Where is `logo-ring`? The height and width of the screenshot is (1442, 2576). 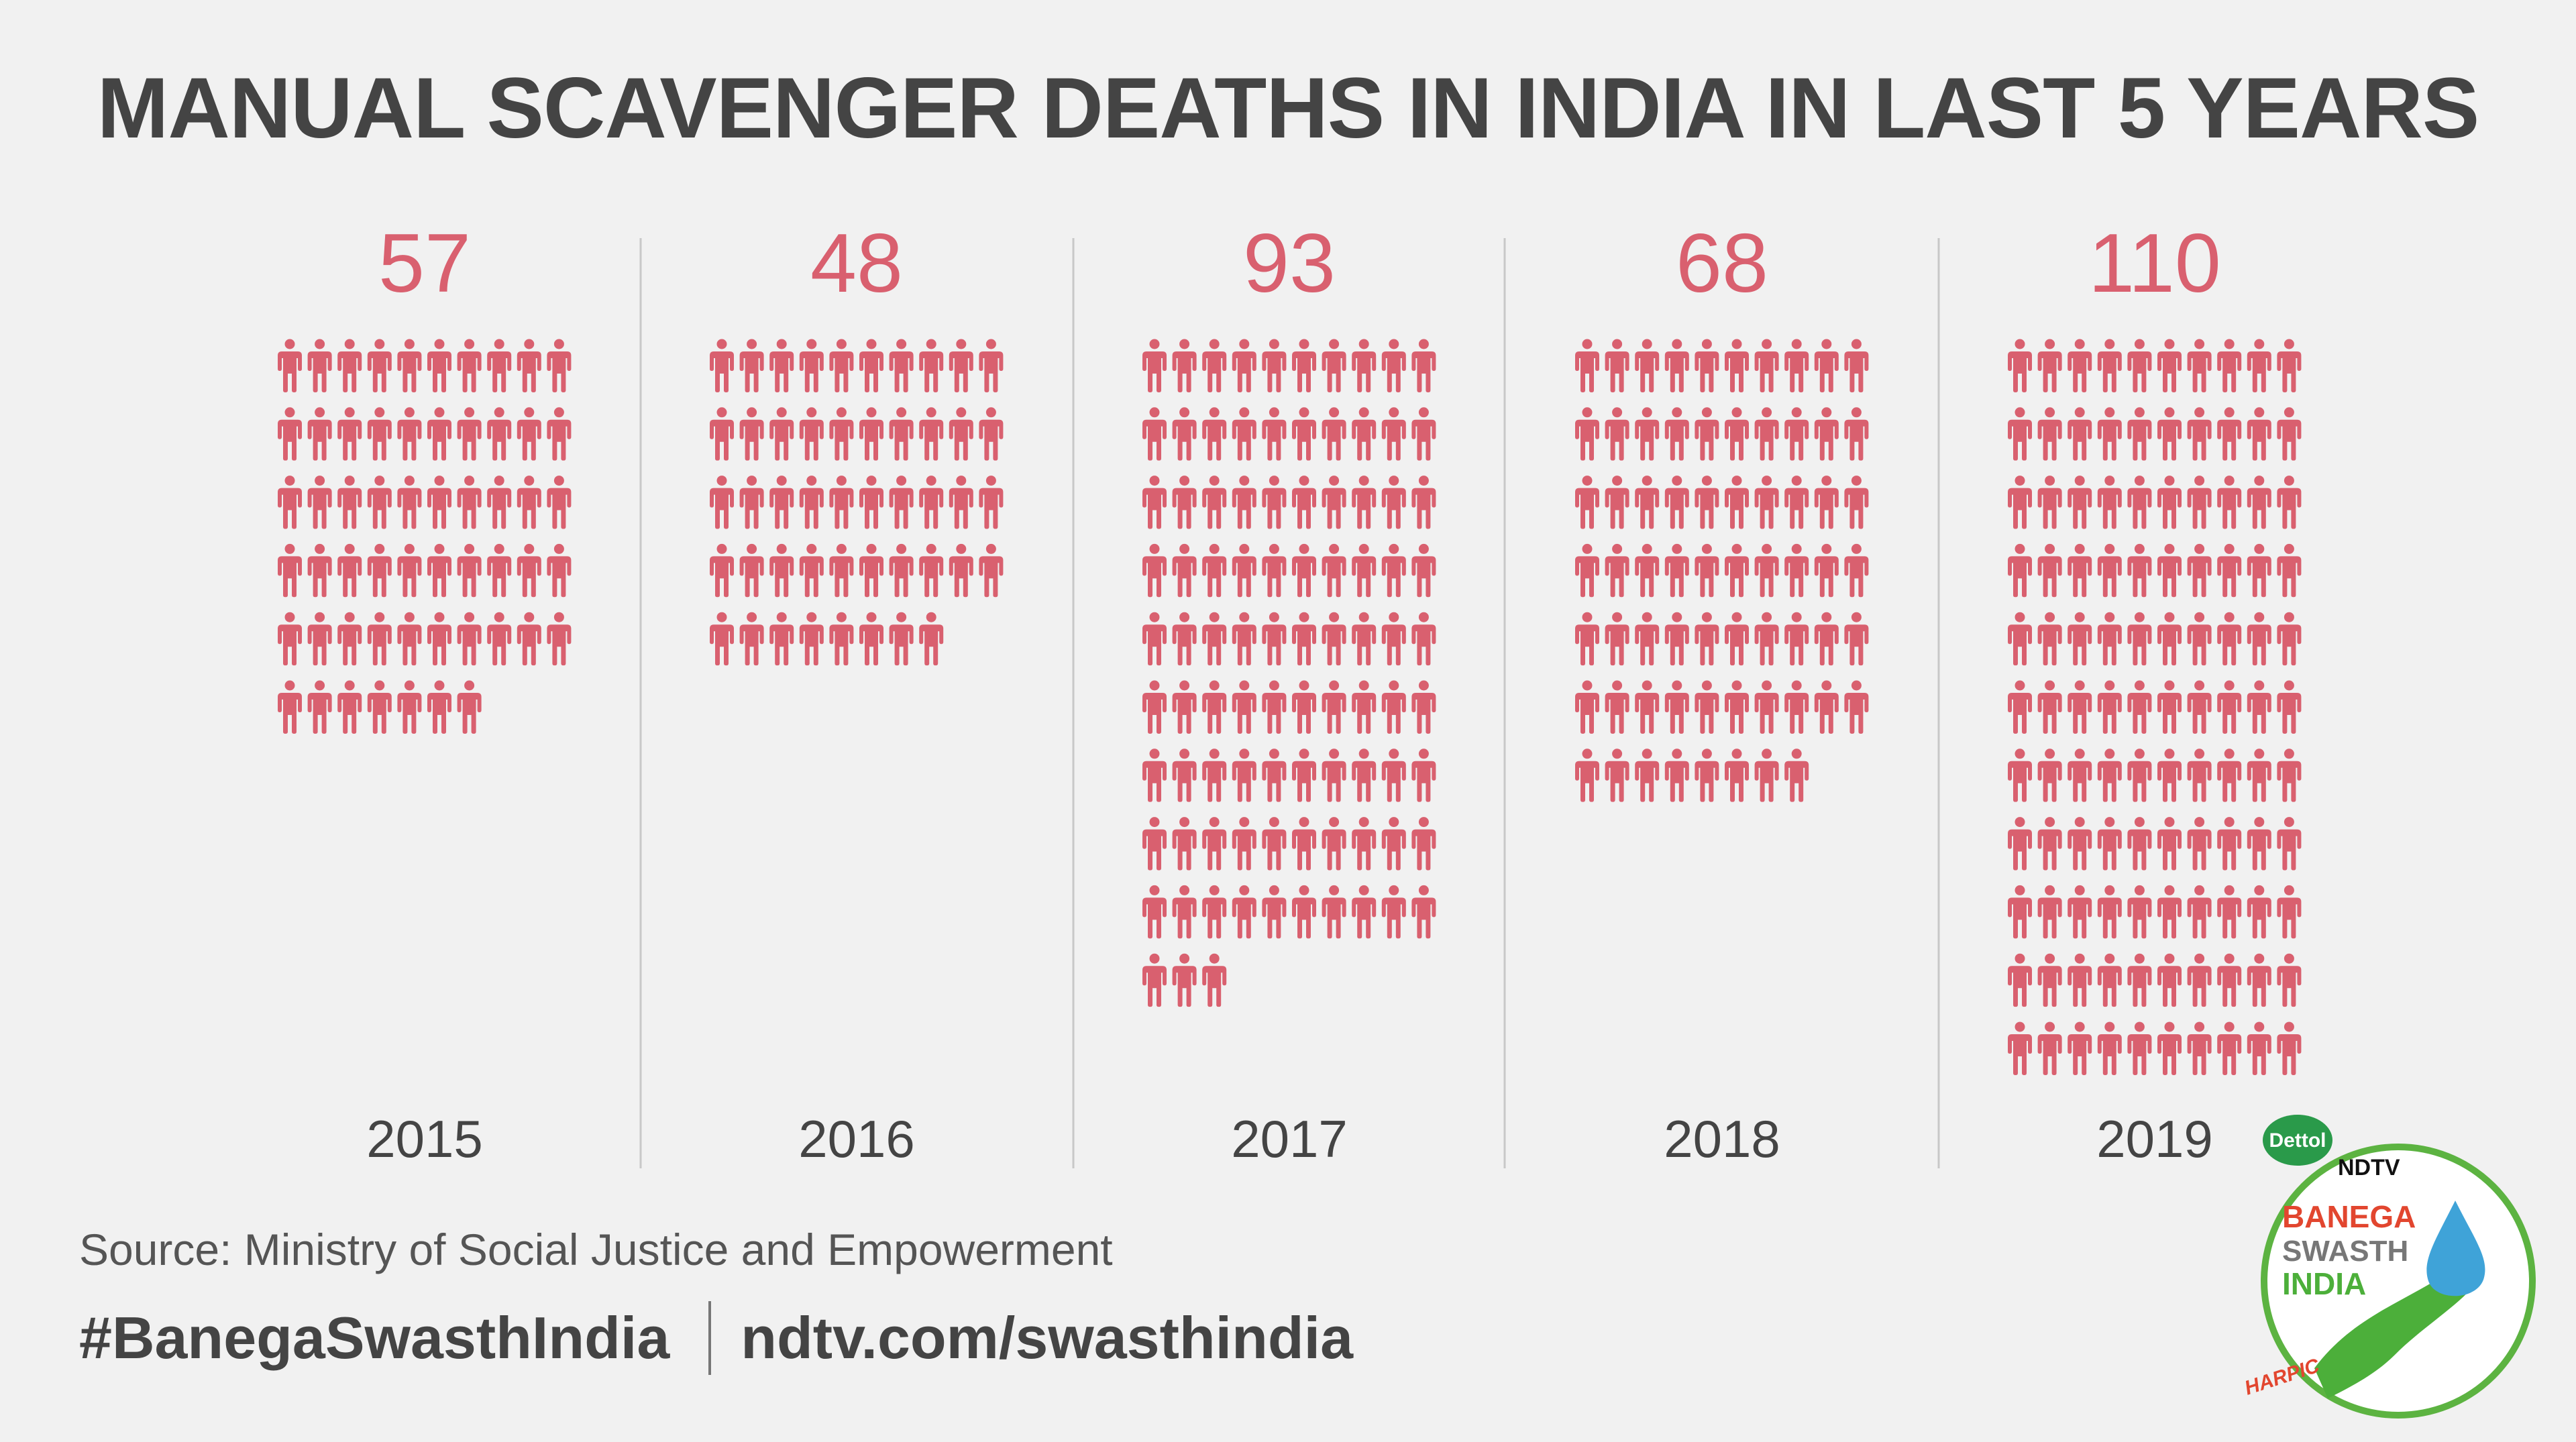
logo-ring is located at coordinates (2398, 1281).